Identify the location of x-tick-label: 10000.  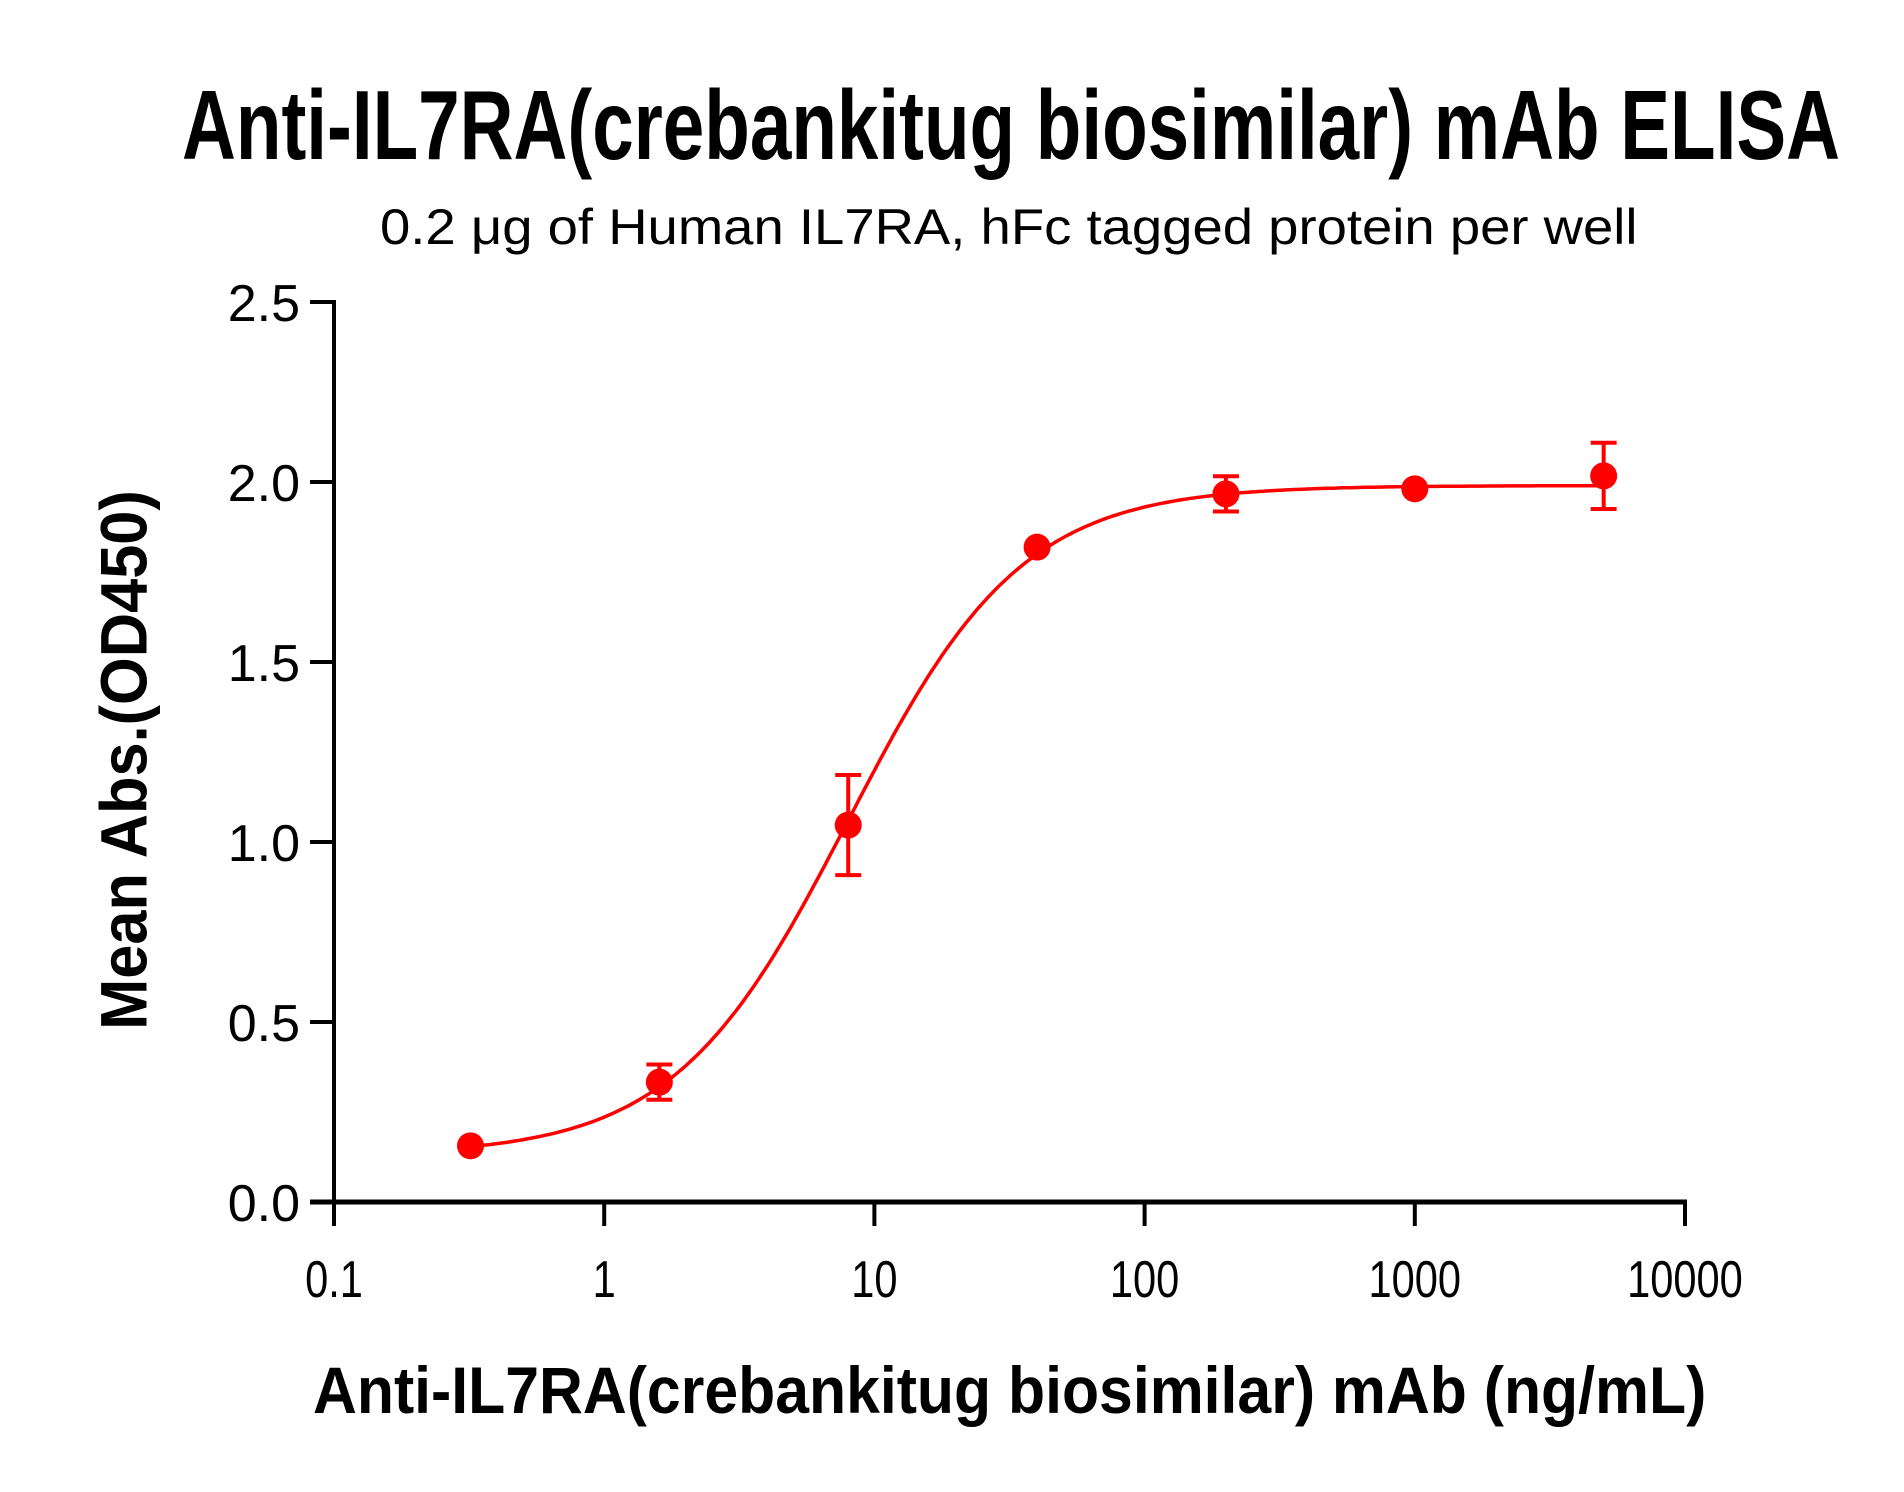
(1685, 1279).